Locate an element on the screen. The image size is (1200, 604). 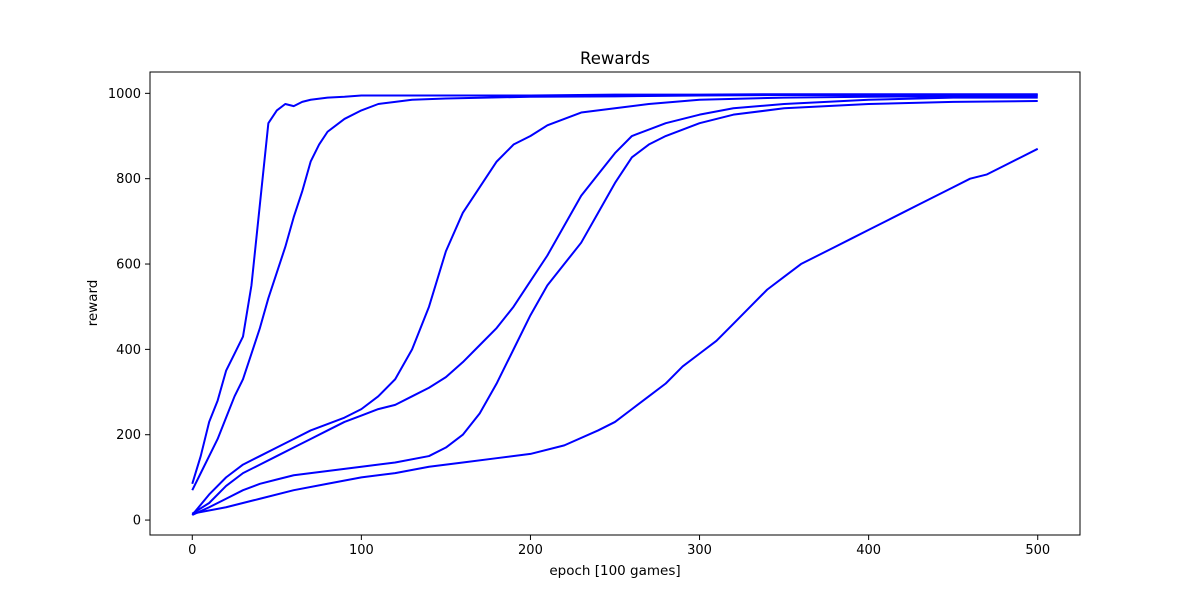
y-tick-label: 0 is located at coordinates (137, 521).